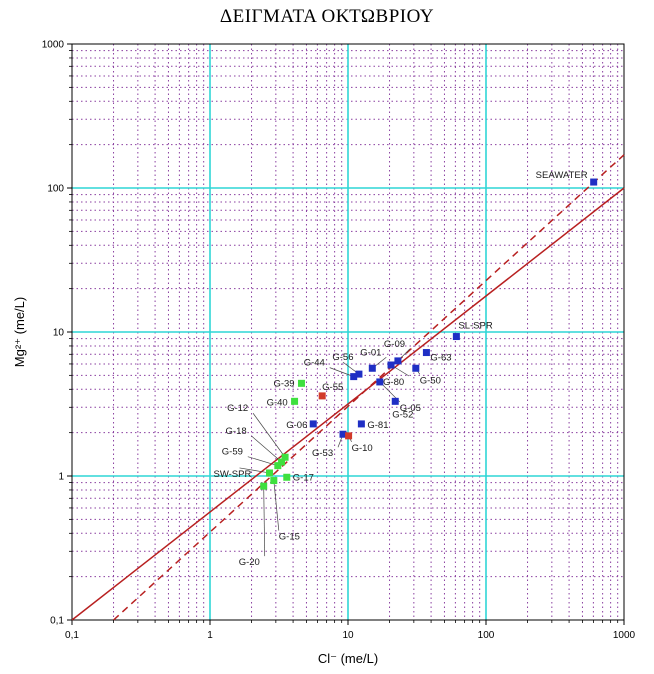 The height and width of the screenshot is (674, 654). Describe the element at coordinates (314, 363) in the screenshot. I see `label-g-44: G-44` at that location.